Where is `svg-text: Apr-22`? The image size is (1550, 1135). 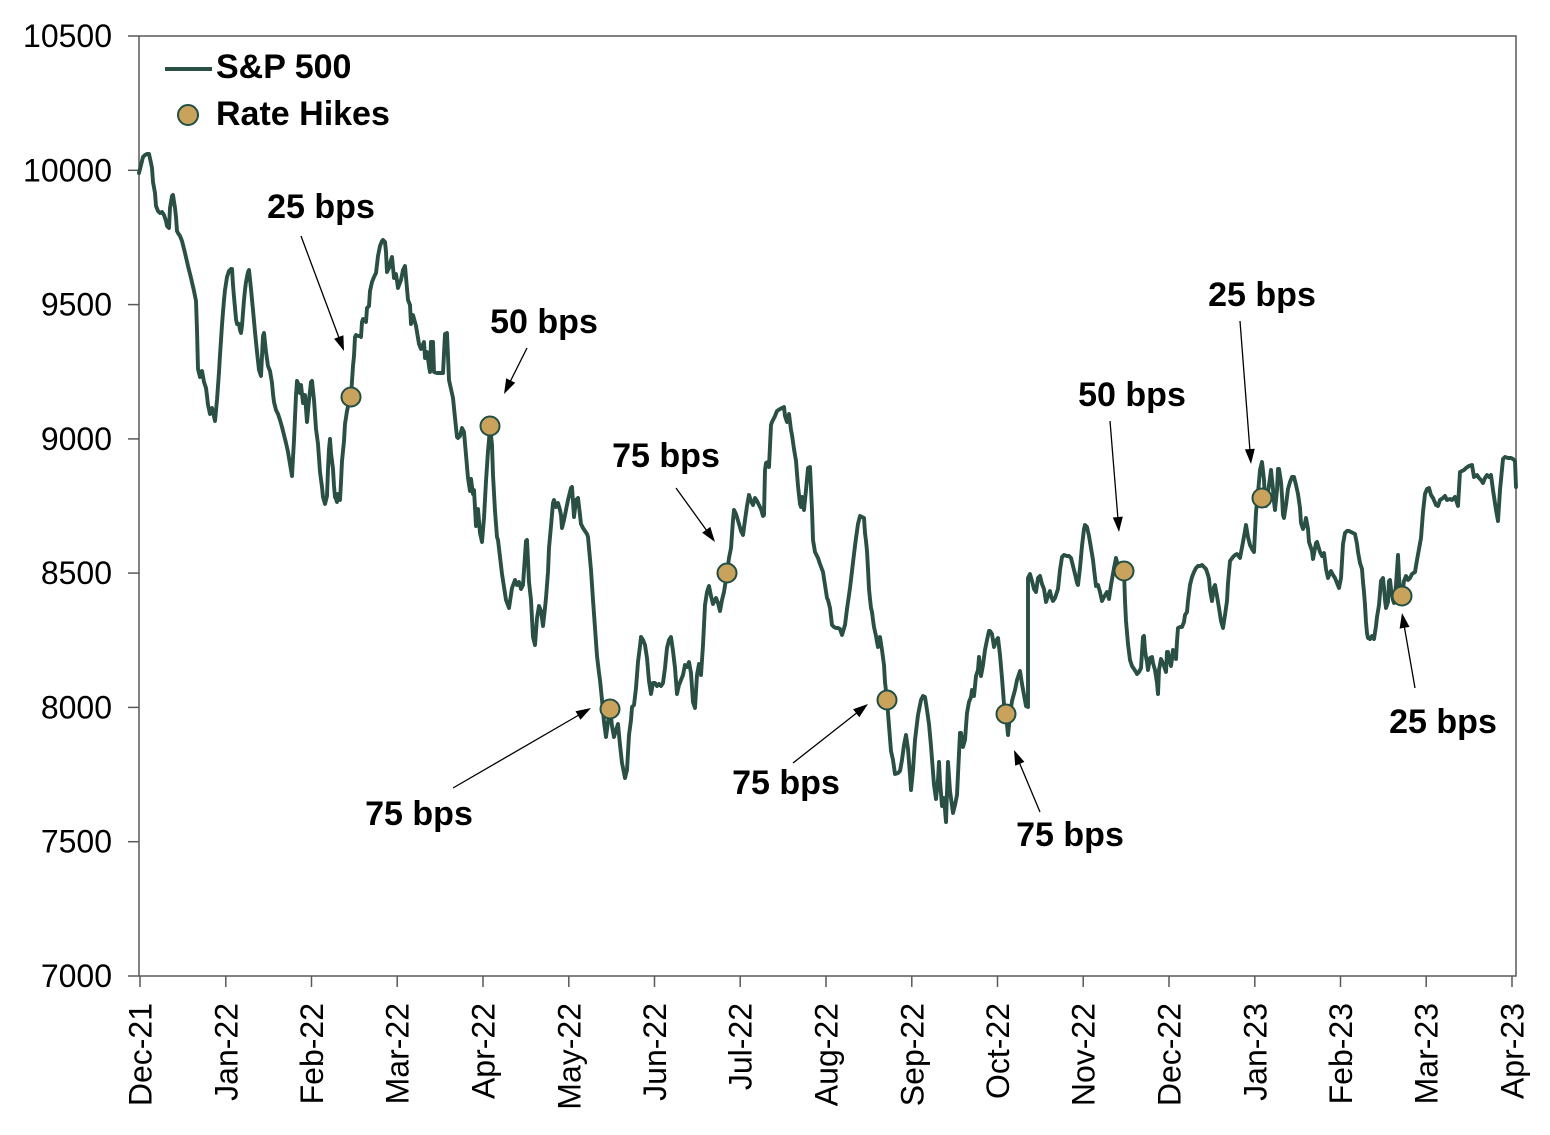 svg-text: Apr-22 is located at coordinates (484, 1051).